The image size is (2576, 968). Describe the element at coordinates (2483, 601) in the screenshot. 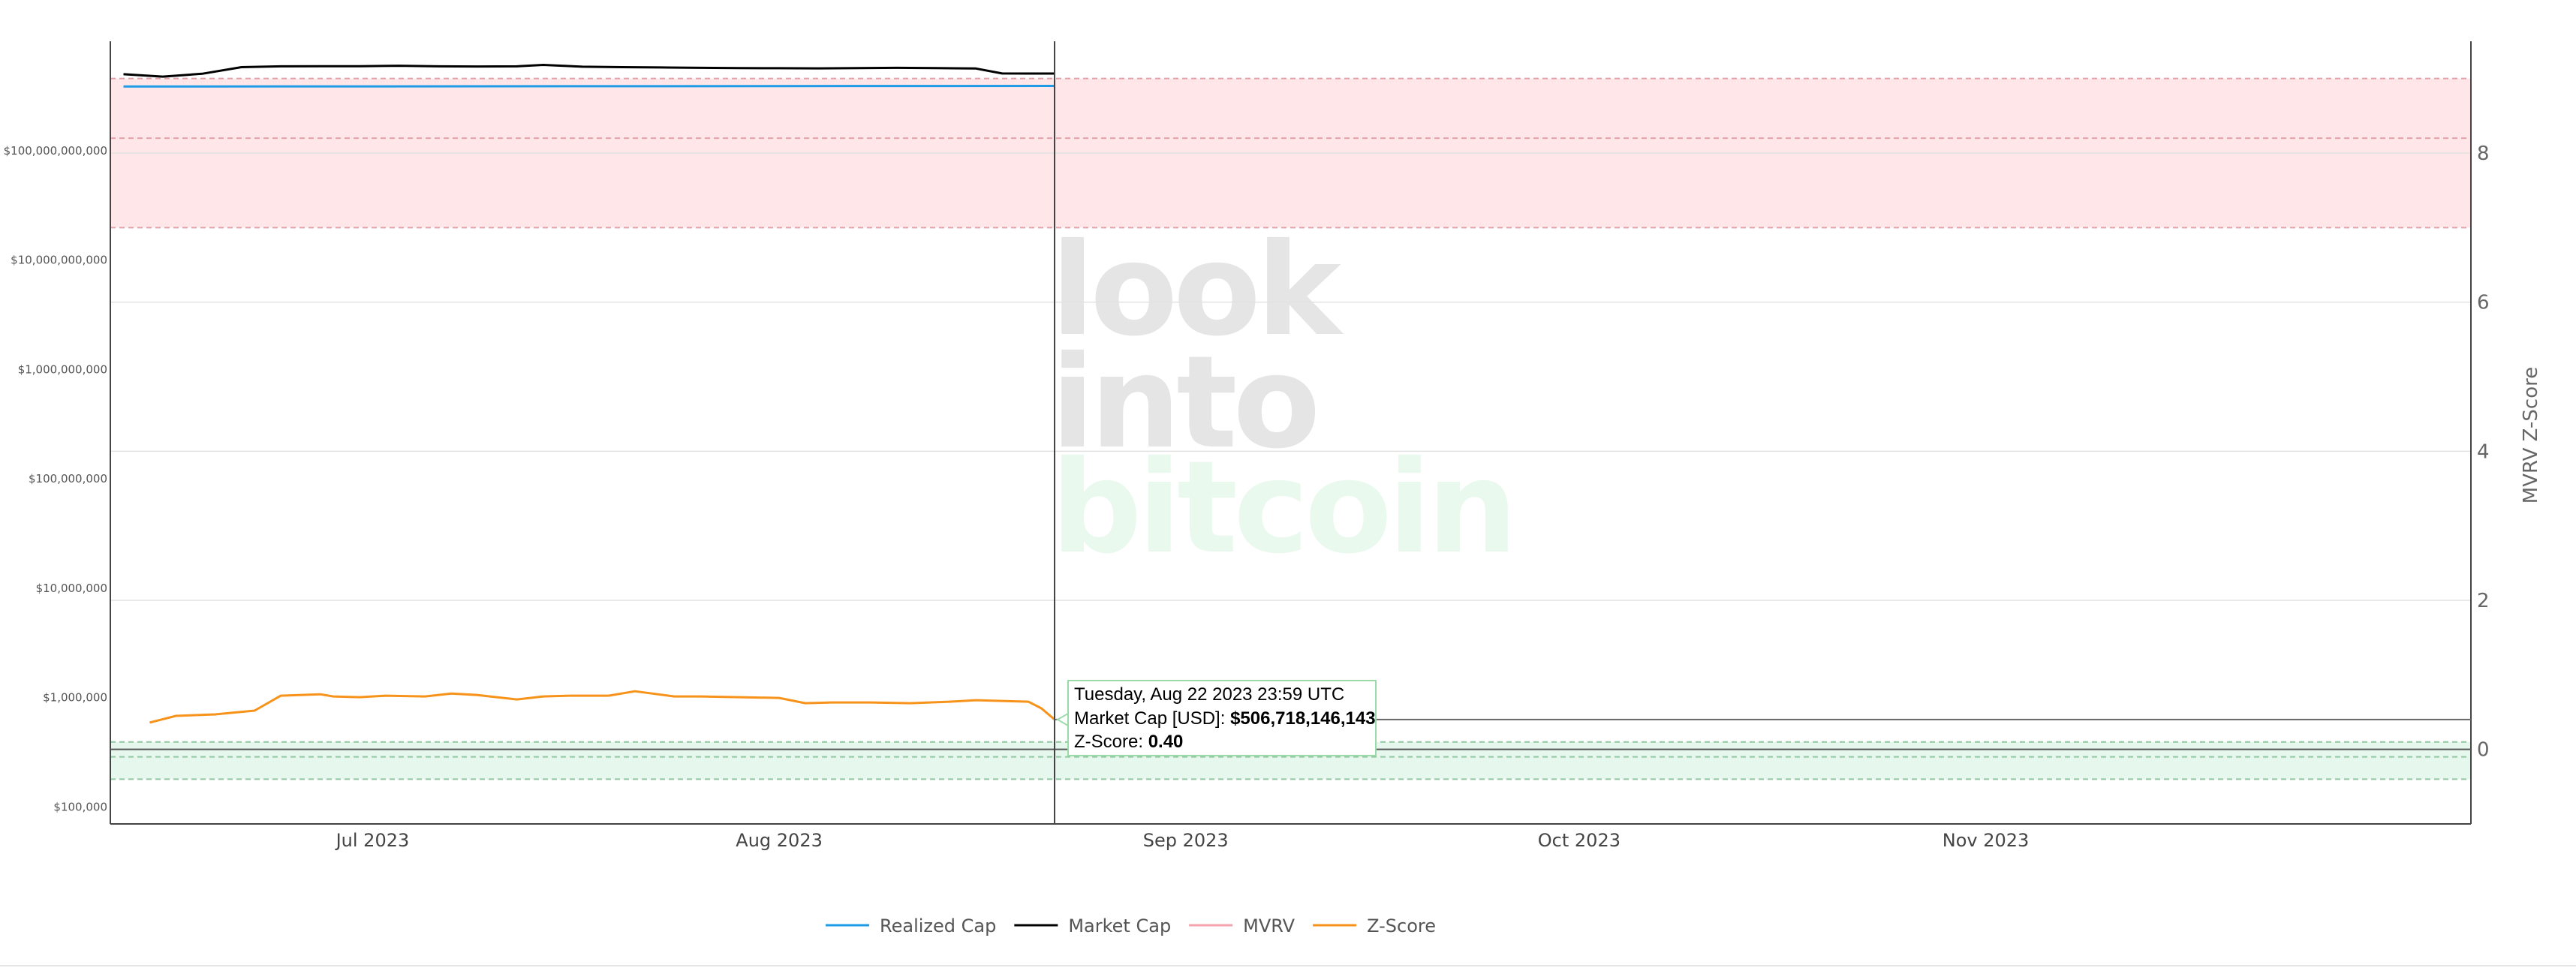

I see `right-axis-tick-label: 2` at that location.